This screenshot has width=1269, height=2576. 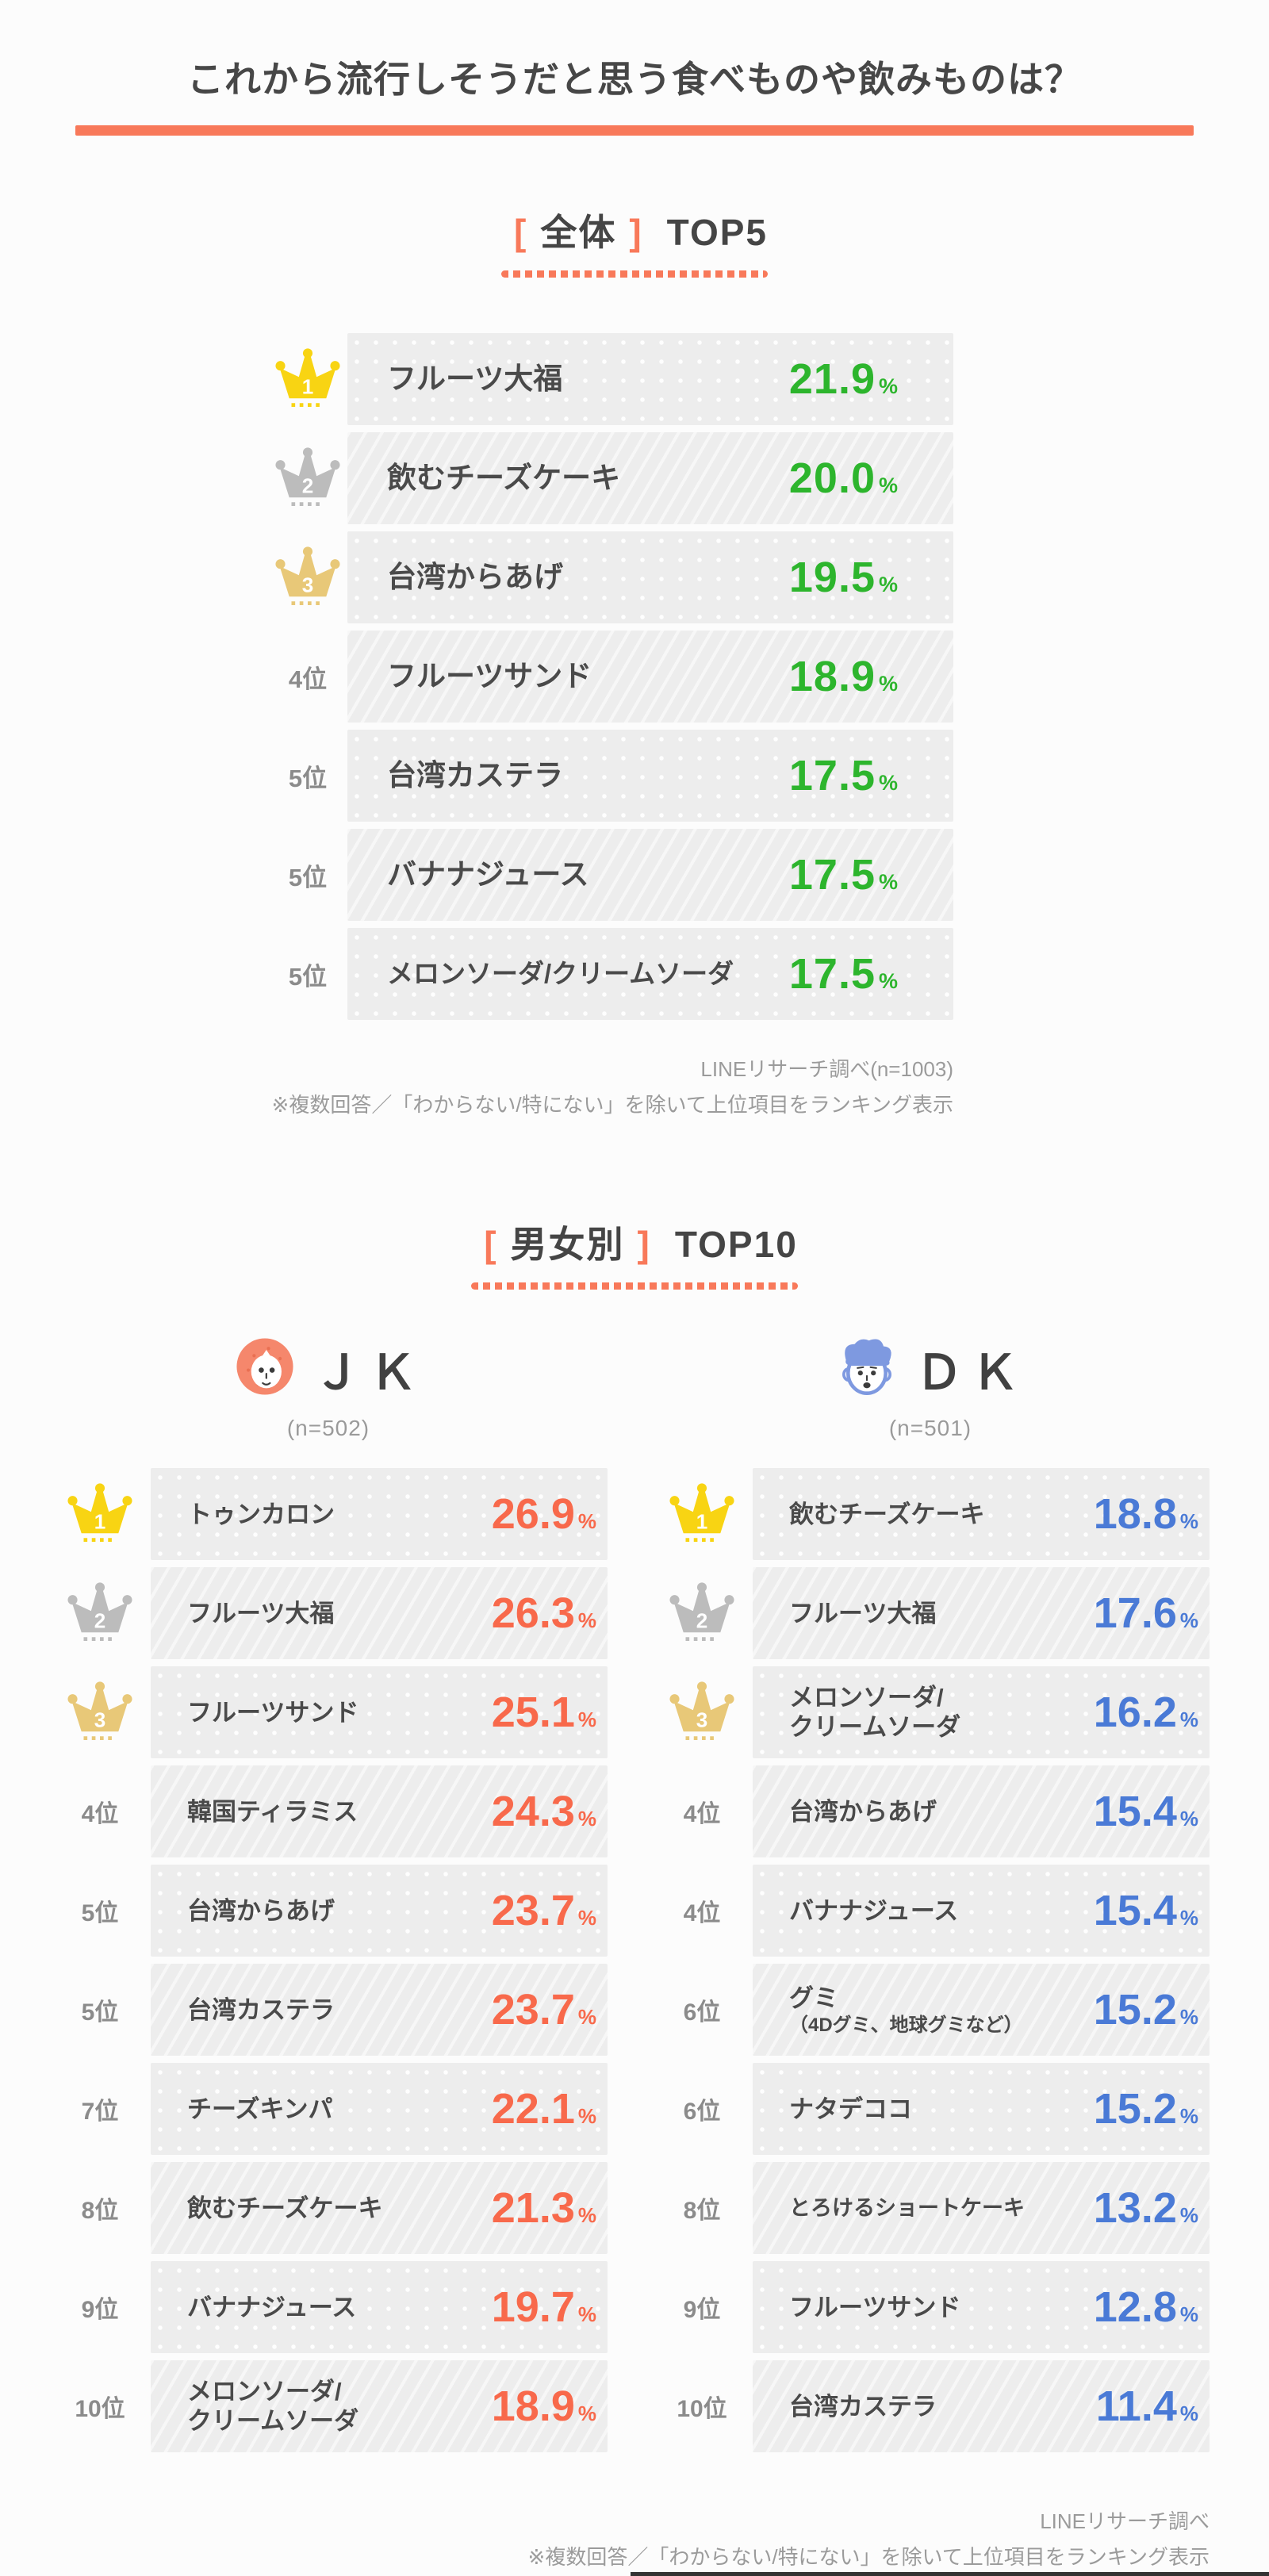 I want to click on item-value: 19.5%, so click(x=844, y=577).